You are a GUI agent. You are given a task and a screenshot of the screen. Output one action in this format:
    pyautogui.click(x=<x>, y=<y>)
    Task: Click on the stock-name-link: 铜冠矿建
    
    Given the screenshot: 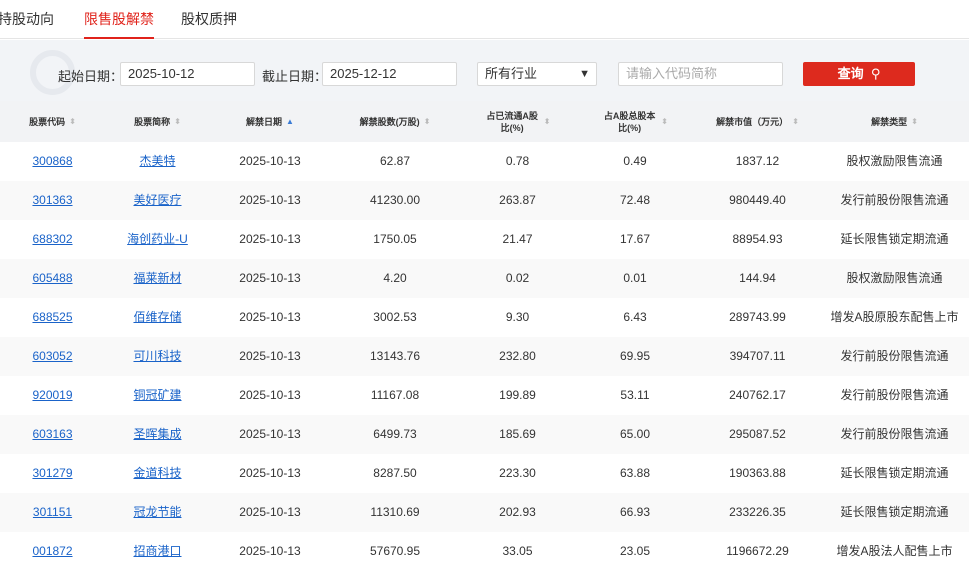 What is the action you would take?
    pyautogui.click(x=157, y=395)
    